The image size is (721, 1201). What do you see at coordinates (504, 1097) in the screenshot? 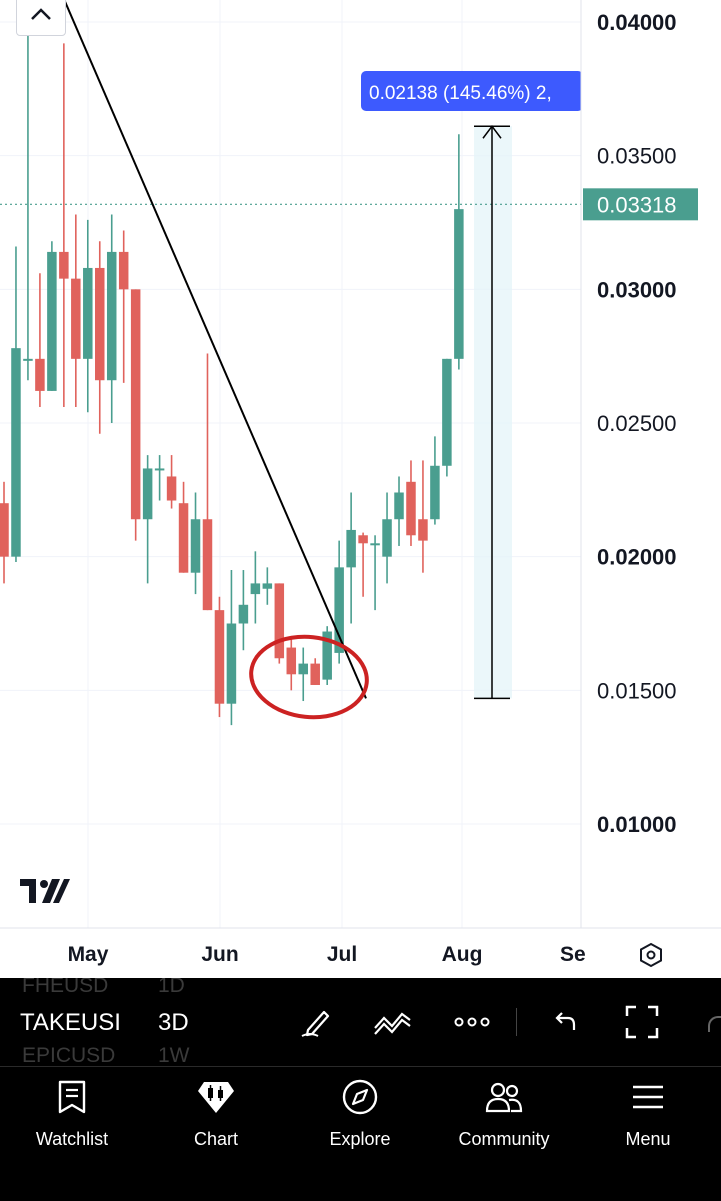
I see `community-icon` at bounding box center [504, 1097].